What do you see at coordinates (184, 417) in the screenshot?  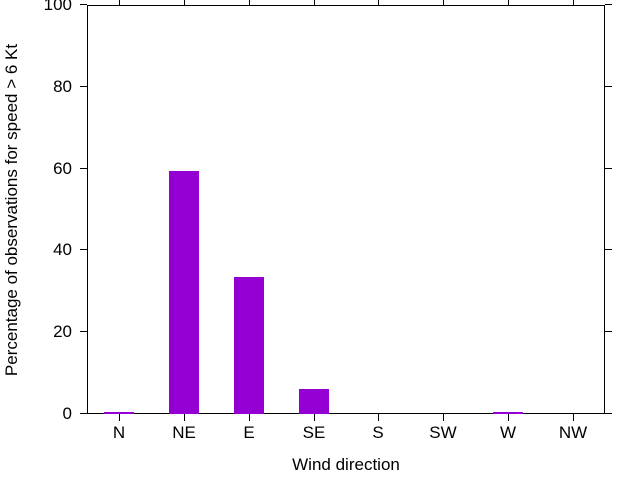 I see `x-tick-bottom-NE` at bounding box center [184, 417].